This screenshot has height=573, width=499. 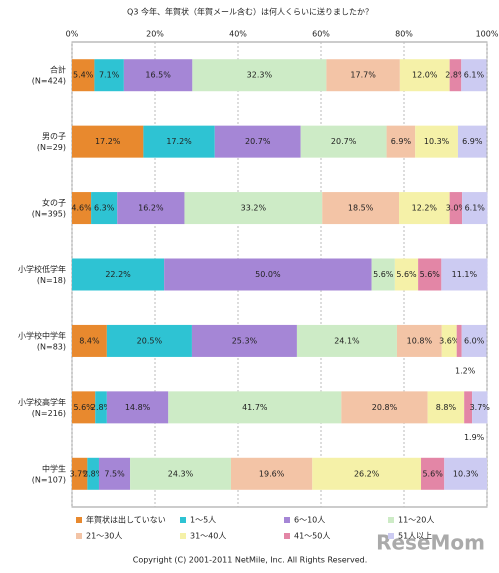 I want to click on value-label: 22.2%, so click(x=118, y=274).